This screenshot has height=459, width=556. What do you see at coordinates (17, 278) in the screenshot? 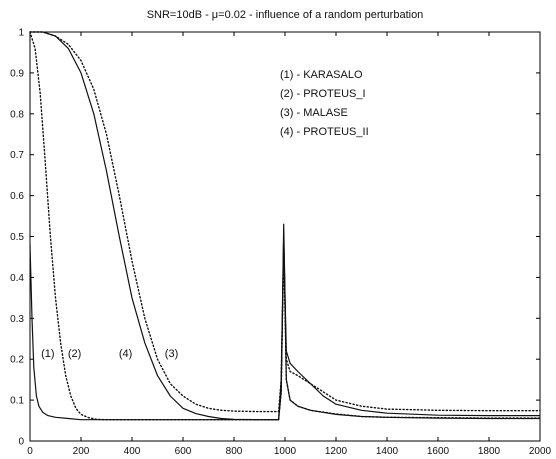
I see `y-tick-label: 0.4` at bounding box center [17, 278].